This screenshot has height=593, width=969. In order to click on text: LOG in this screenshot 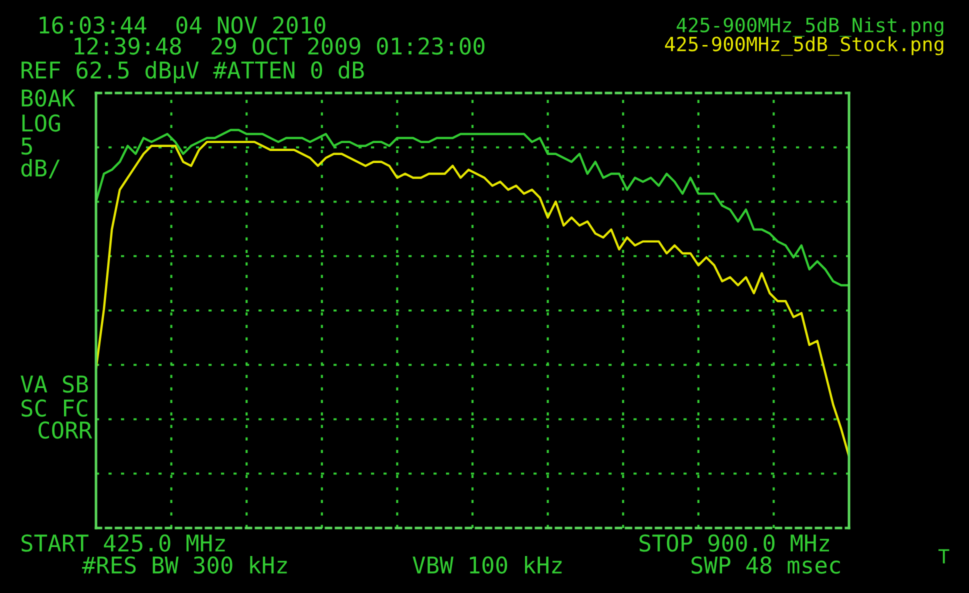, I will do `click(41, 123)`.